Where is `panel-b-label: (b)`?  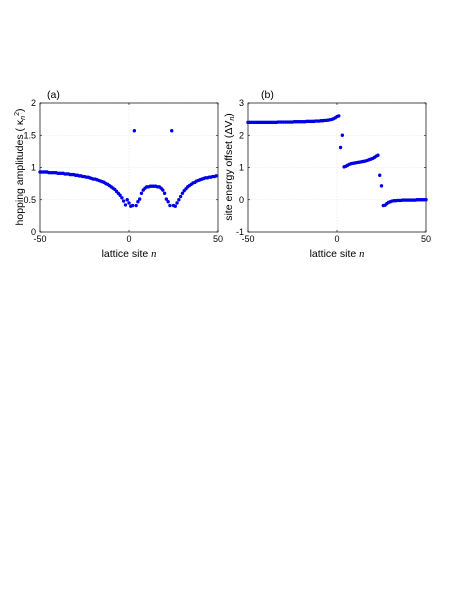
panel-b-label: (b) is located at coordinates (267, 95).